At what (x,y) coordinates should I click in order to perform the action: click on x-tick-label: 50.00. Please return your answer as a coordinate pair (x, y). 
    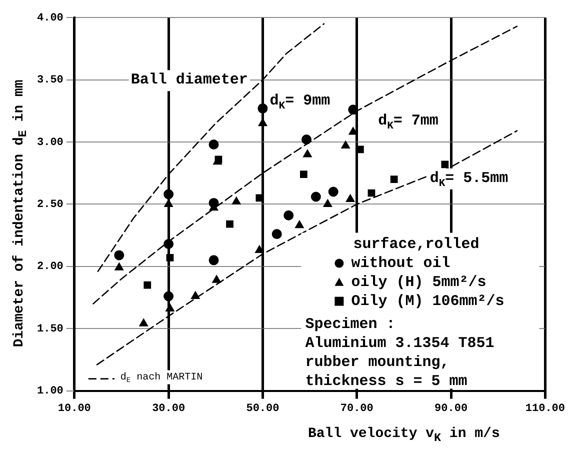
    Looking at the image, I should click on (263, 409).